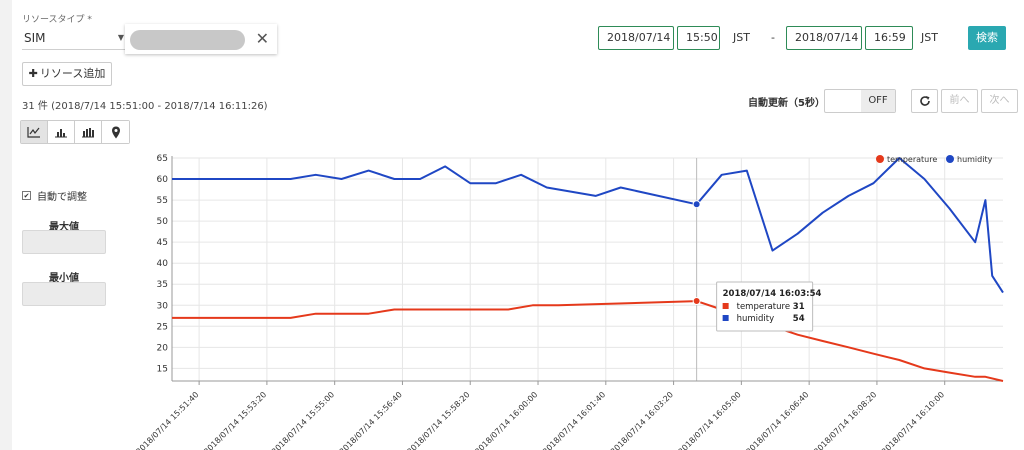 Image resolution: width=1024 pixels, height=450 pixels. Describe the element at coordinates (162, 201) in the screenshot. I see `y-tick-label: 55` at that location.